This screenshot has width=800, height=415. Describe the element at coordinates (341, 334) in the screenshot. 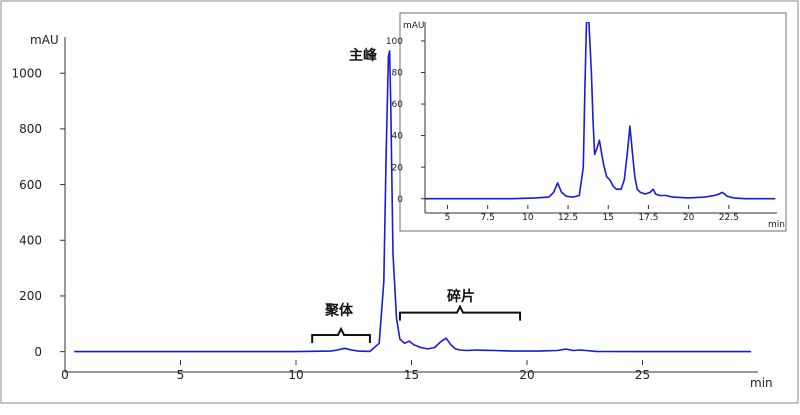

I see `aggregate-bracket` at that location.